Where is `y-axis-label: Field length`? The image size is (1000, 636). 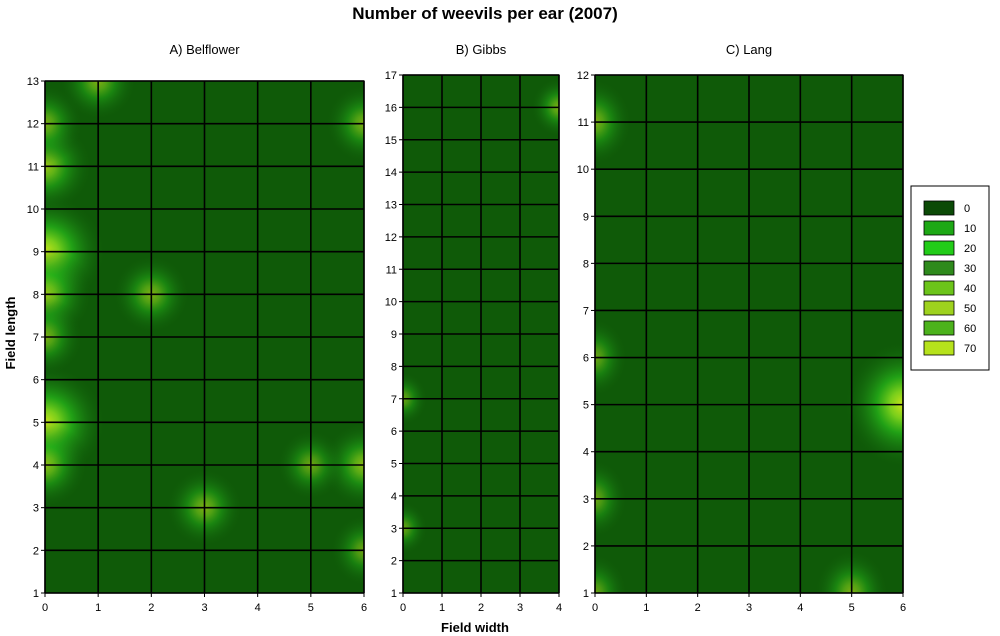 y-axis-label: Field length is located at coordinates (10, 332).